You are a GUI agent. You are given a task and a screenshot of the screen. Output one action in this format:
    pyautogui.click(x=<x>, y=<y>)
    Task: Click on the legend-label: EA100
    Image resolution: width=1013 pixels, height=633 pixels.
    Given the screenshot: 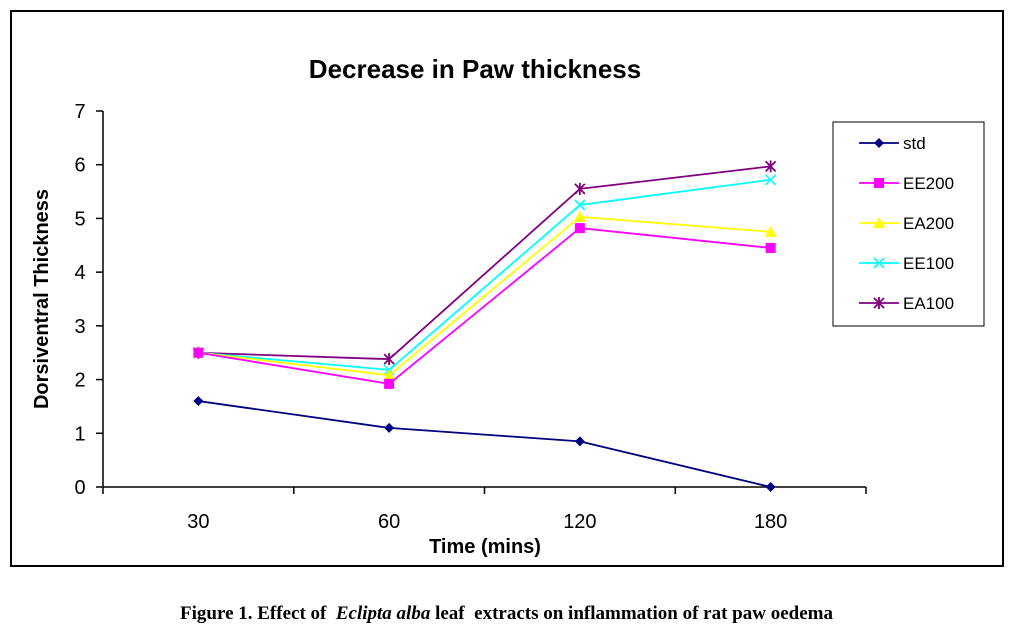 What is the action you would take?
    pyautogui.click(x=928, y=303)
    